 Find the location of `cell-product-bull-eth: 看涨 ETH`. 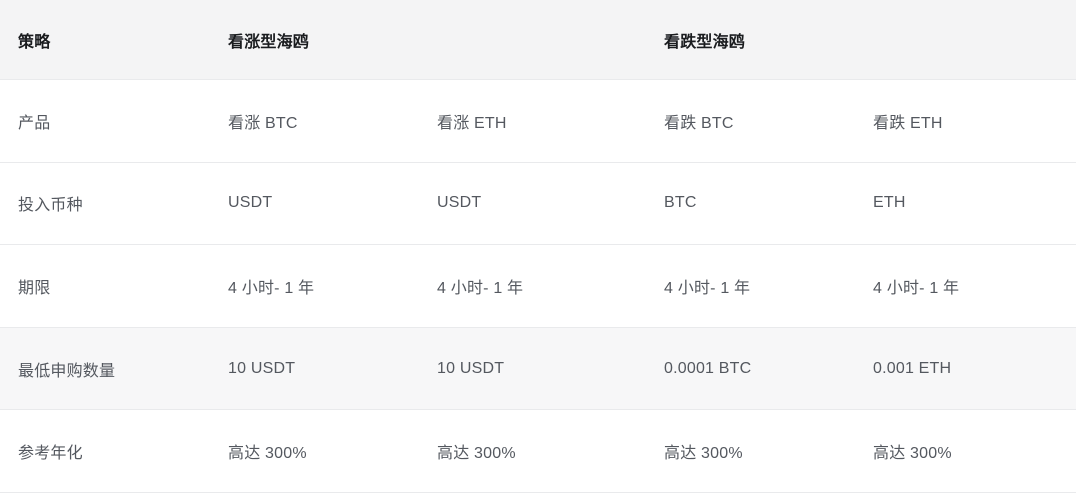

cell-product-bull-eth: 看涨 ETH is located at coordinates (472, 123).